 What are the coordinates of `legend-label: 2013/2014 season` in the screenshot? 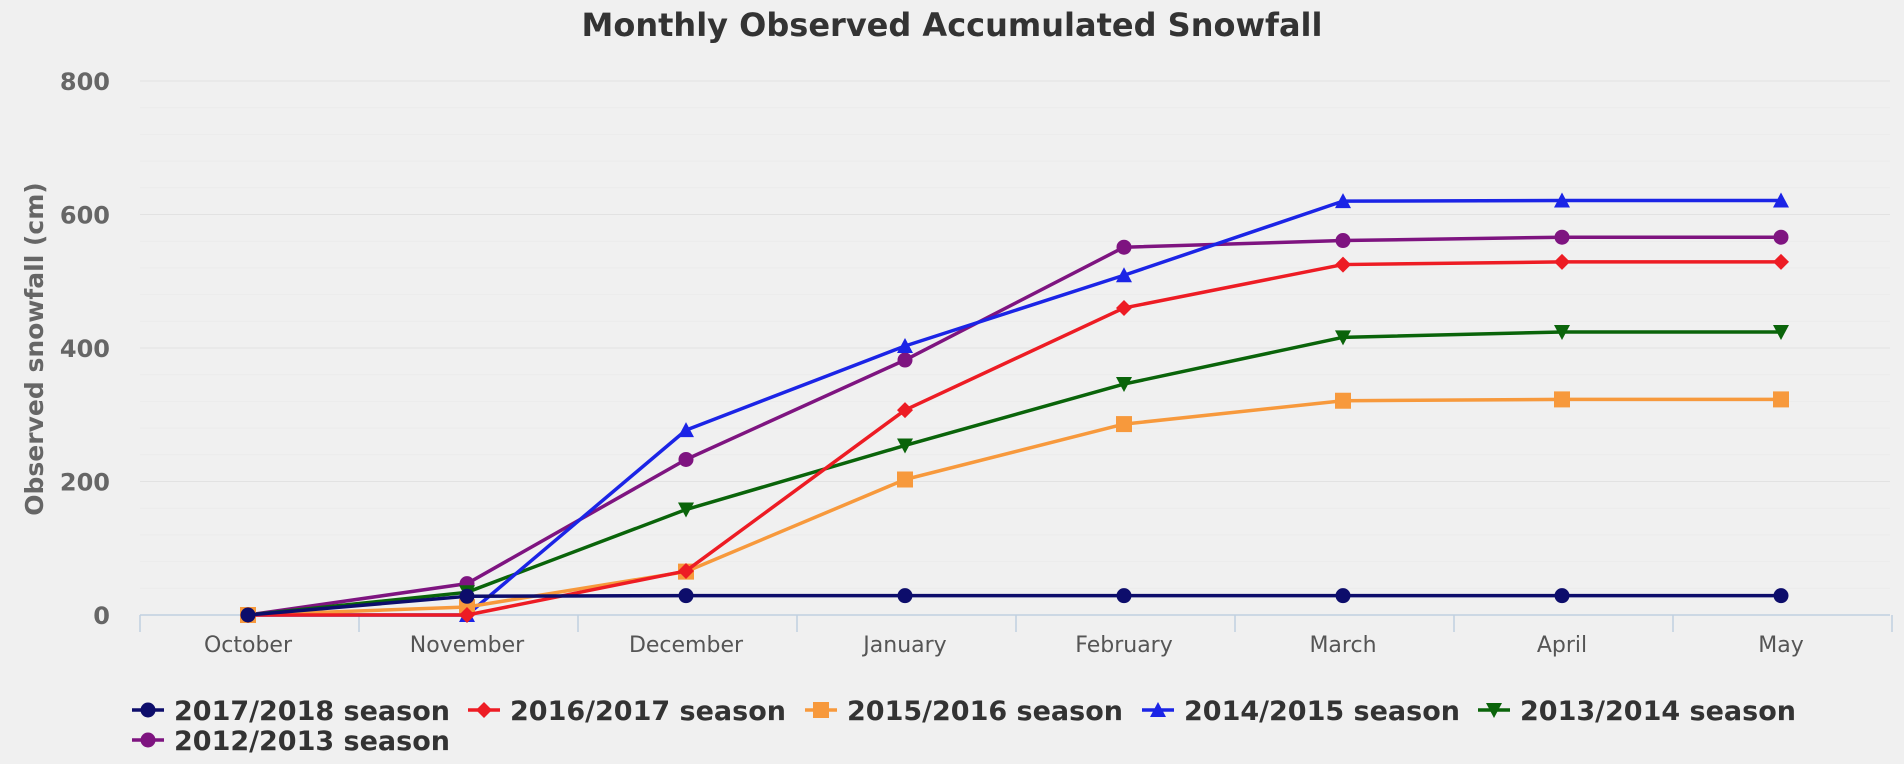 It's located at (1658, 711).